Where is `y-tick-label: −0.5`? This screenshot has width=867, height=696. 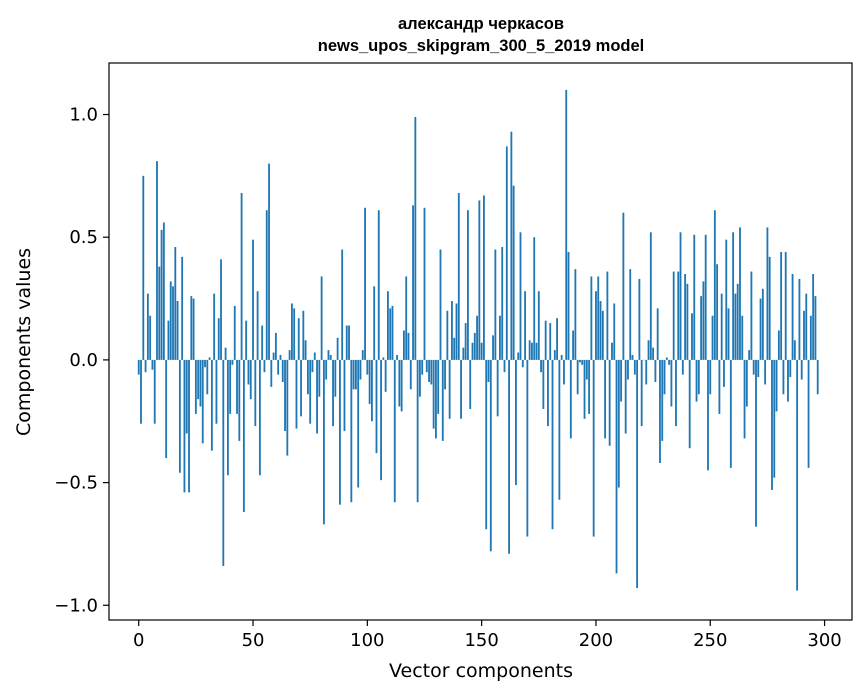
y-tick-label: −0.5 is located at coordinates (76, 483).